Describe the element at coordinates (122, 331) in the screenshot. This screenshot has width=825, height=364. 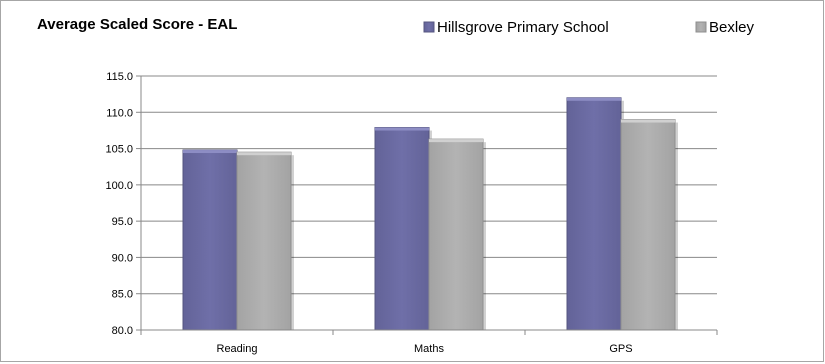
I see `y-tick-label: 80.0` at that location.